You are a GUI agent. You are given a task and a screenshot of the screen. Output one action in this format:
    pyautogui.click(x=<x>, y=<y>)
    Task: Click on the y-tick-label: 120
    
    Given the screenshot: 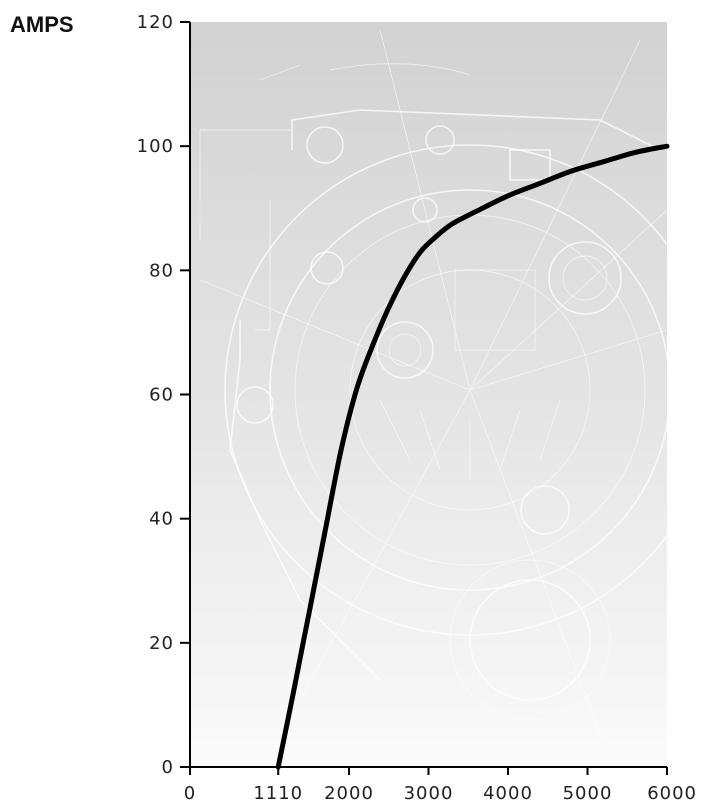 What is the action you would take?
    pyautogui.click(x=155, y=22)
    